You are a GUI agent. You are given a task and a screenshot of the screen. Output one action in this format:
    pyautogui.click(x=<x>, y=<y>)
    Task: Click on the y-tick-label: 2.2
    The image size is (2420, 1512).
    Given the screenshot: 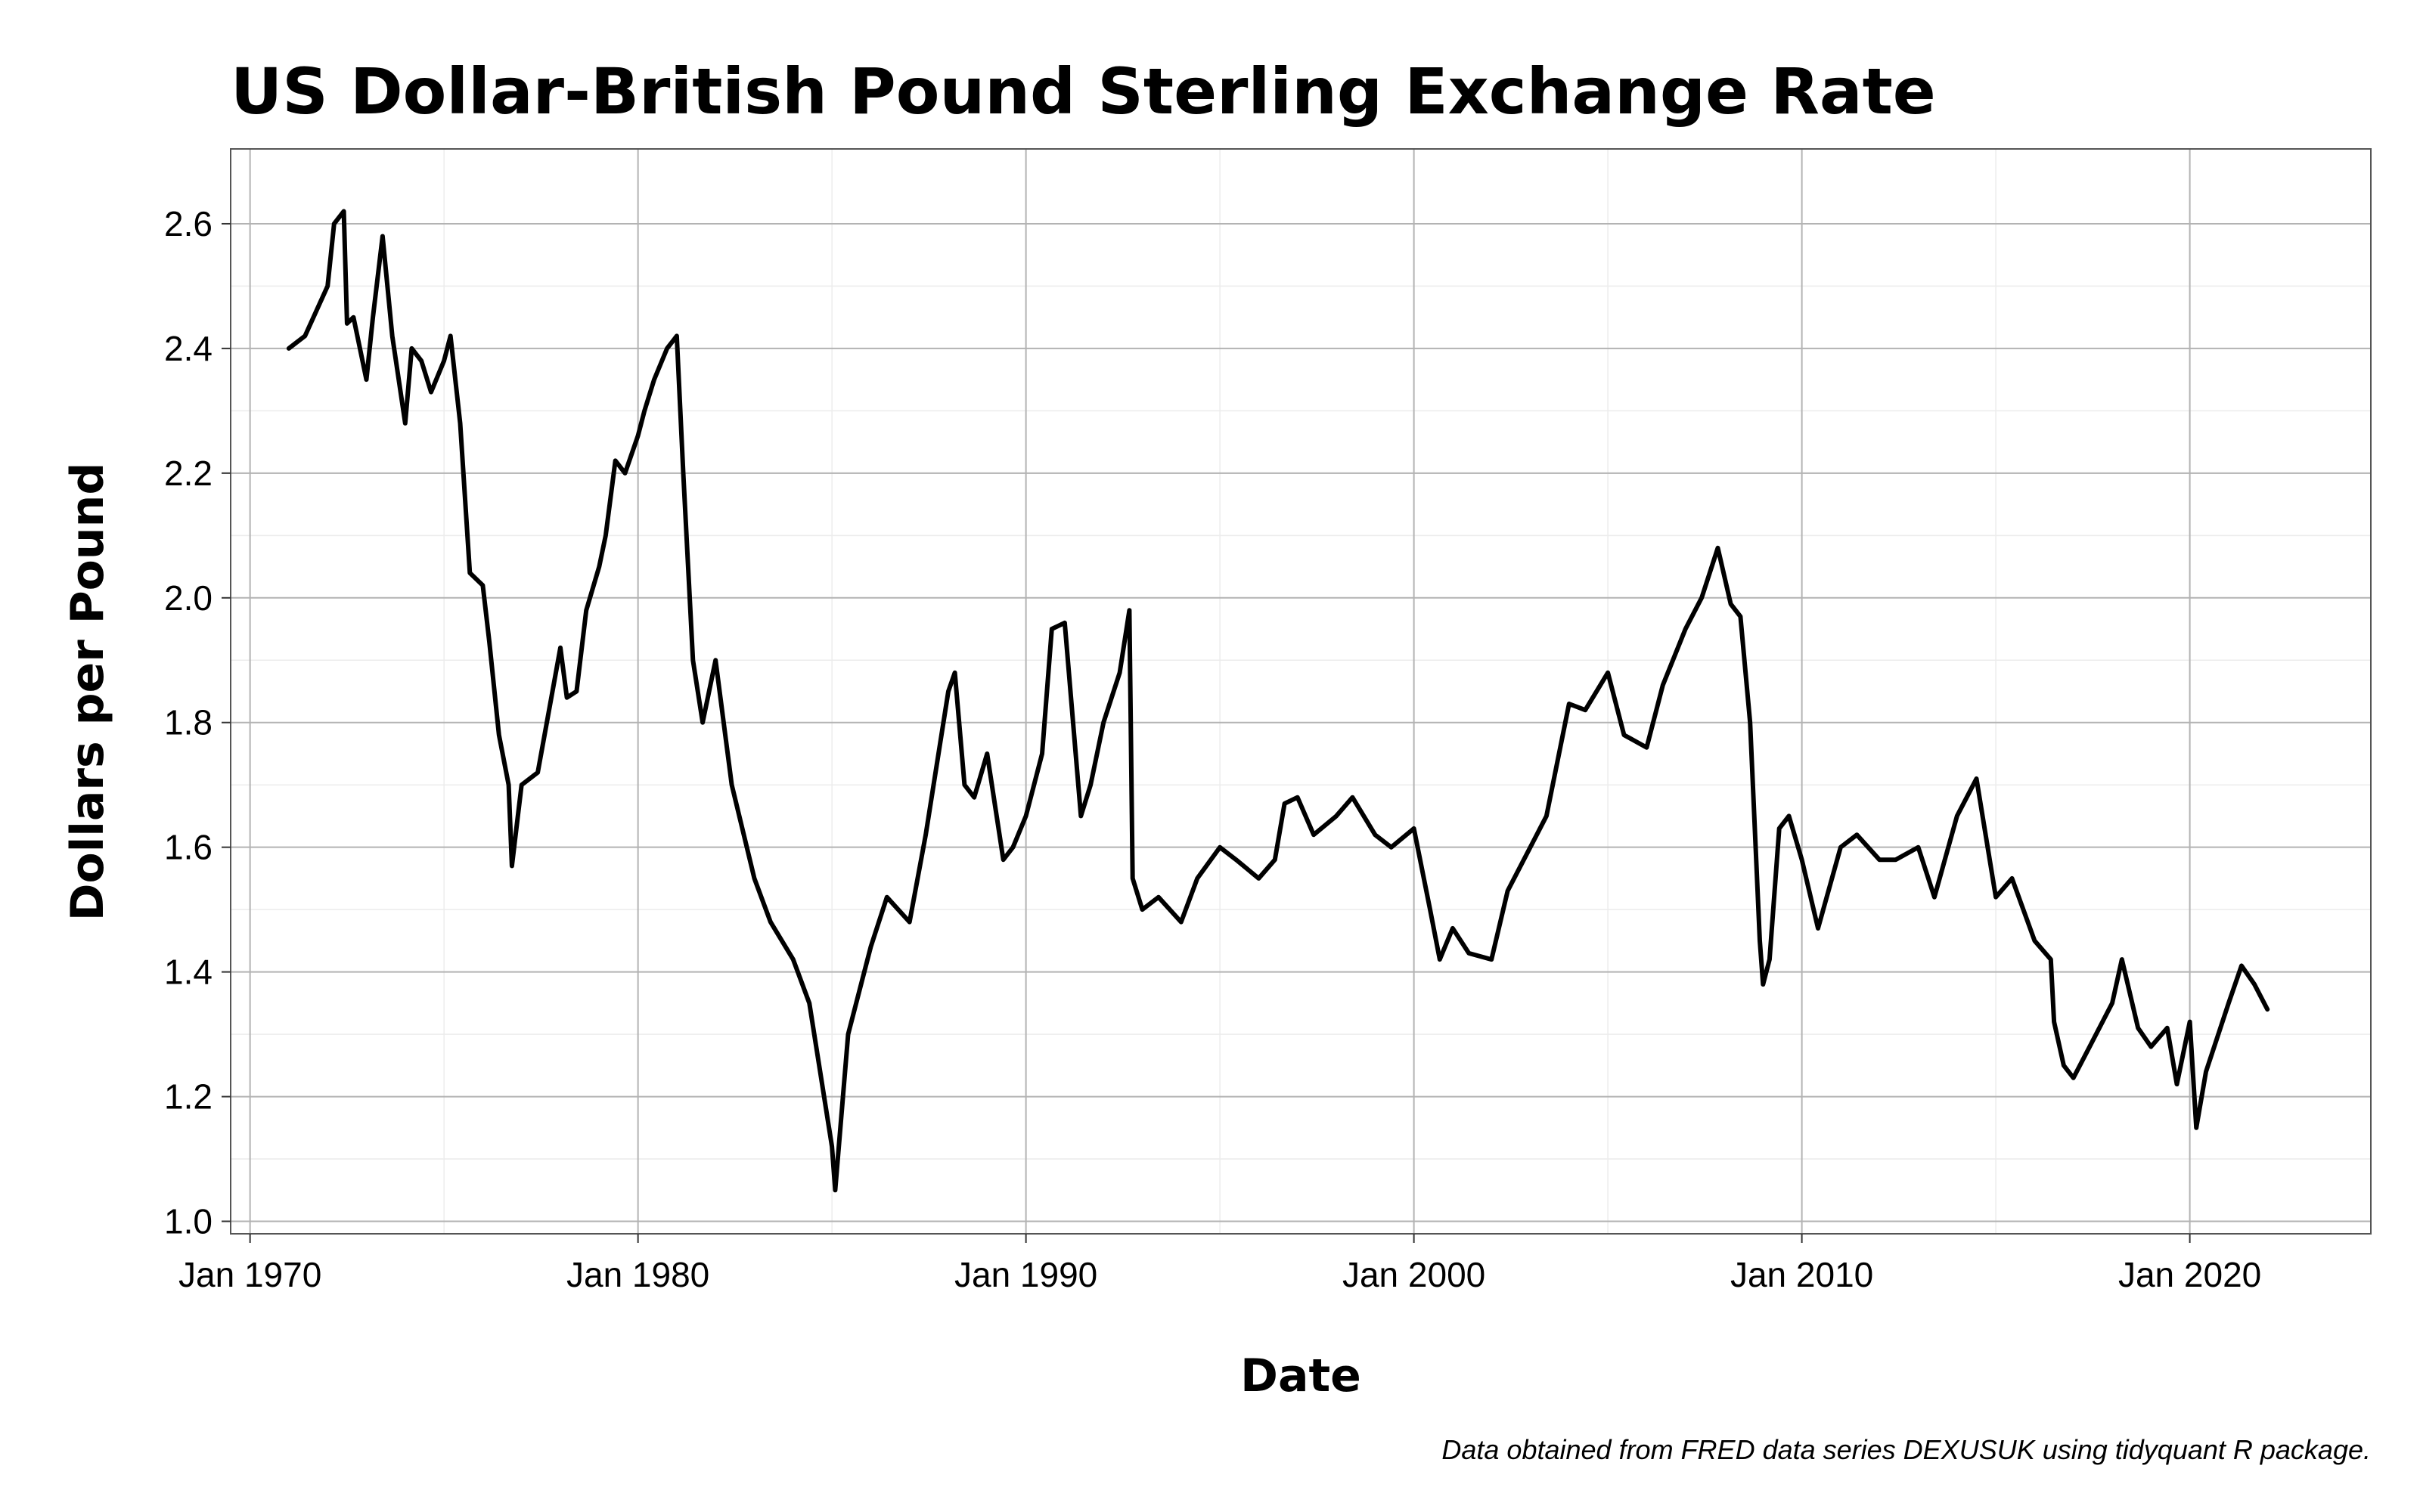 What is the action you would take?
    pyautogui.click(x=188, y=473)
    